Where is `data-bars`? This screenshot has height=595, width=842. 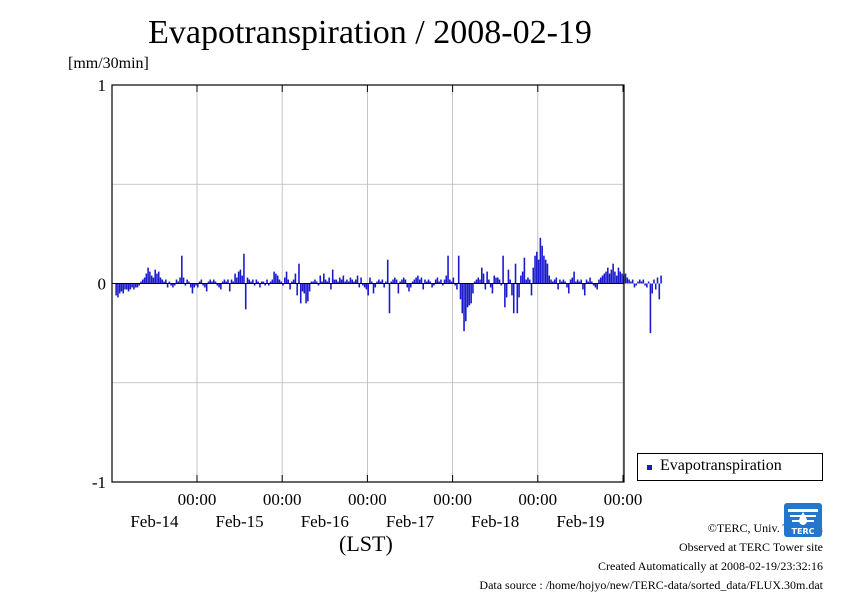 data-bars is located at coordinates (388, 285).